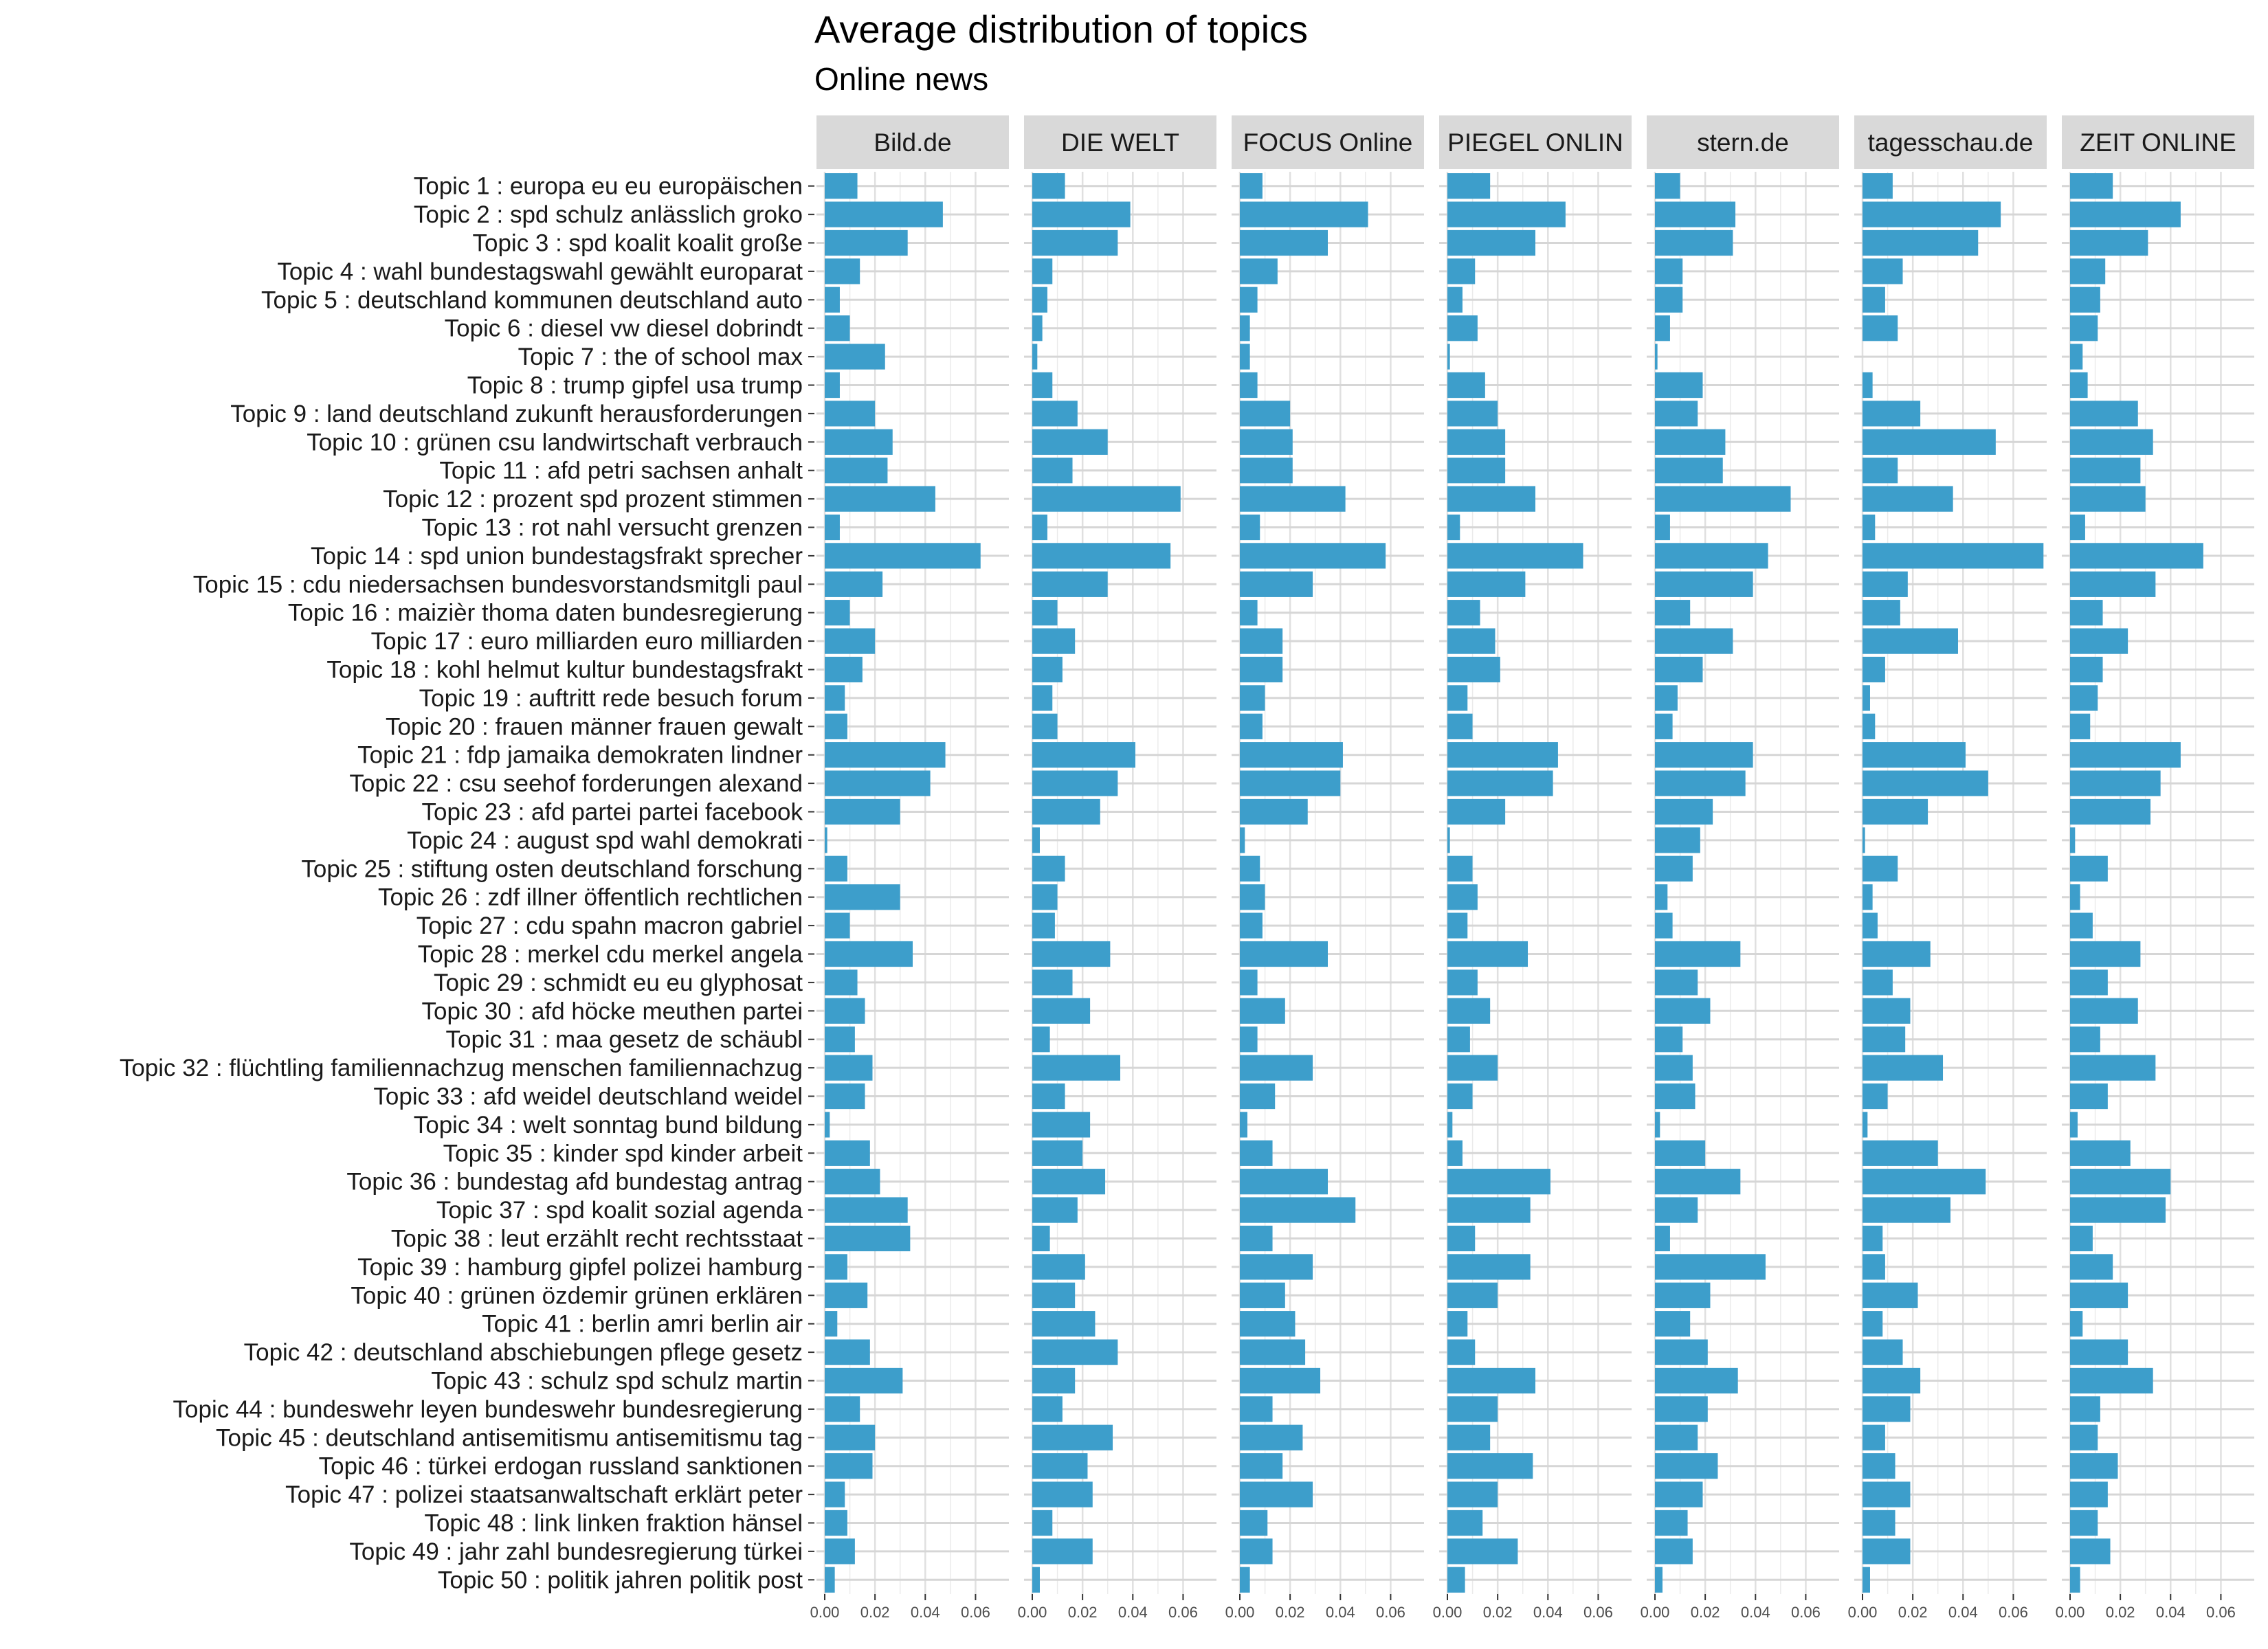  I want to click on chart-title: Average distribution of topics, so click(1061, 29).